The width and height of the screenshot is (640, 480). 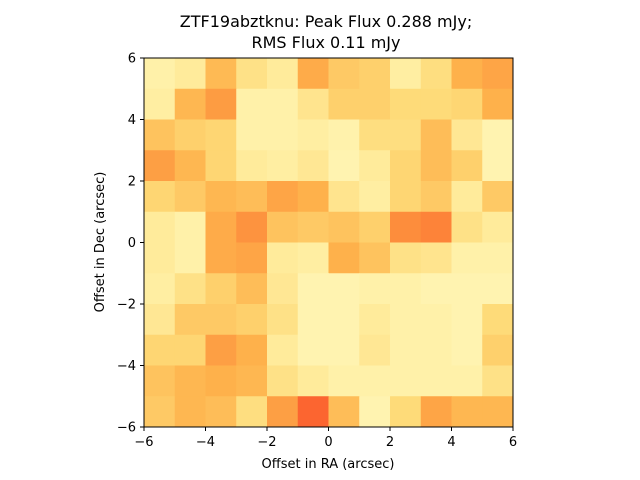 What do you see at coordinates (328, 442) in the screenshot?
I see `x-tick-label: 0` at bounding box center [328, 442].